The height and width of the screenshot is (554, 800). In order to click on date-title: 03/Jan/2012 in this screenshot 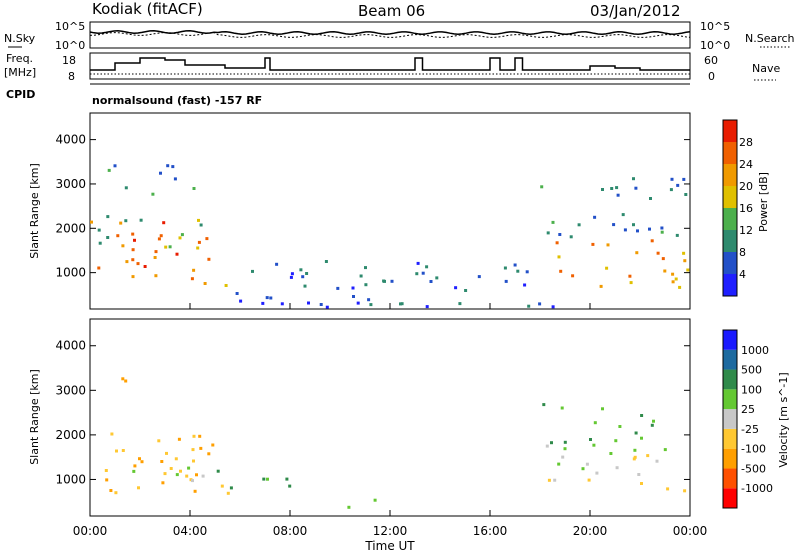, I will do `click(635, 11)`.